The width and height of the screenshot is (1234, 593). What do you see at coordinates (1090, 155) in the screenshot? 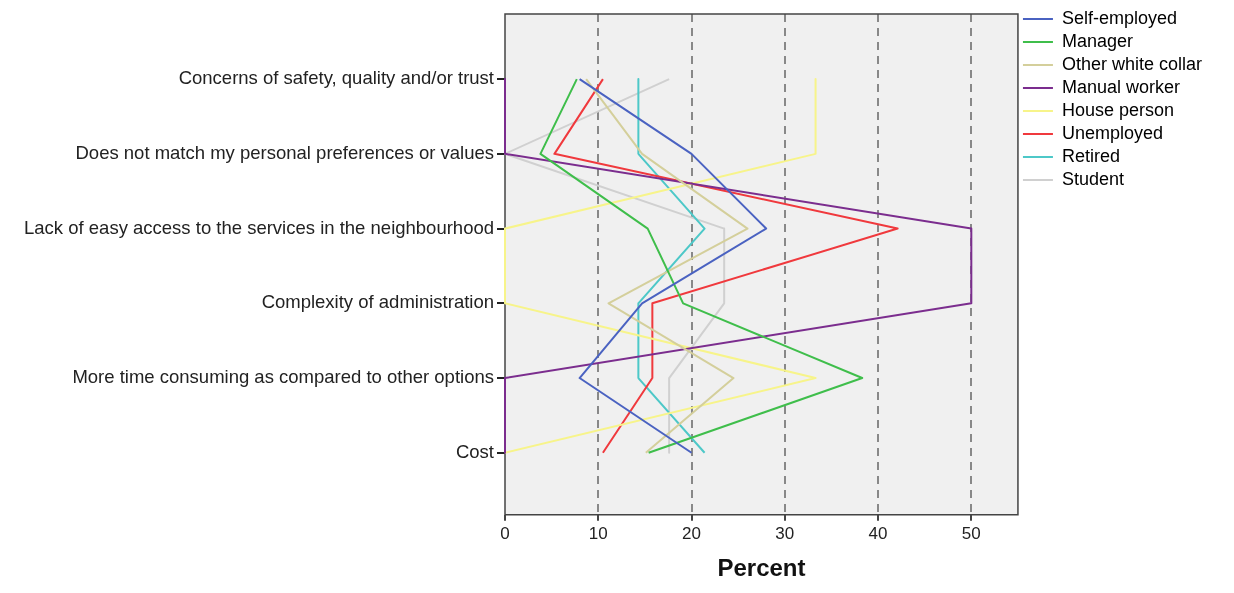
I see `legend-label: Retired` at bounding box center [1090, 155].